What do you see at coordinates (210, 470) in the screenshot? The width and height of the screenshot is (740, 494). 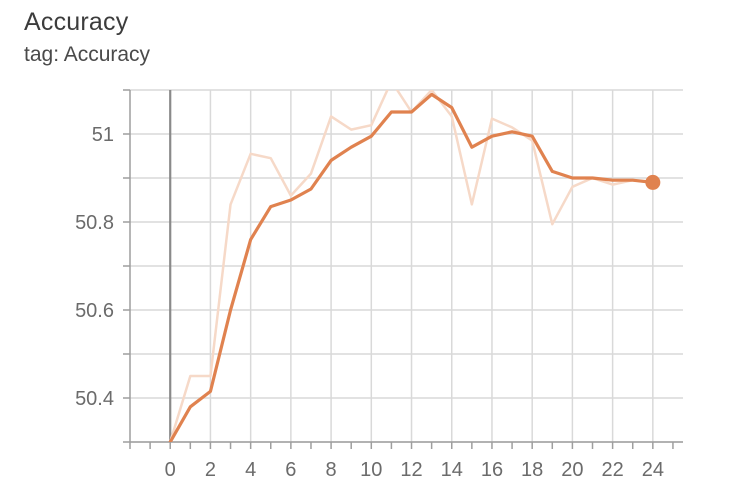 I see `x-tick-label: 2` at bounding box center [210, 470].